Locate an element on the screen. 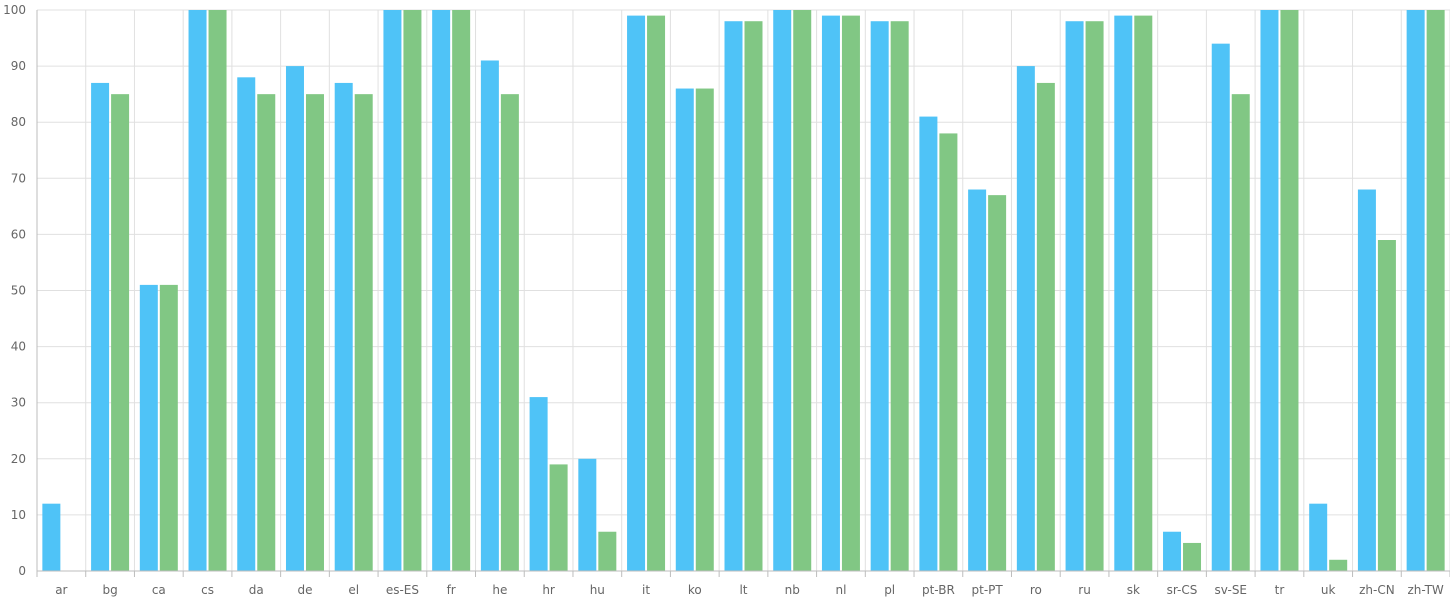  y-tick-labels: 0 10 20 30 40 50 60 70 80 90 100 is located at coordinates (14, 290).